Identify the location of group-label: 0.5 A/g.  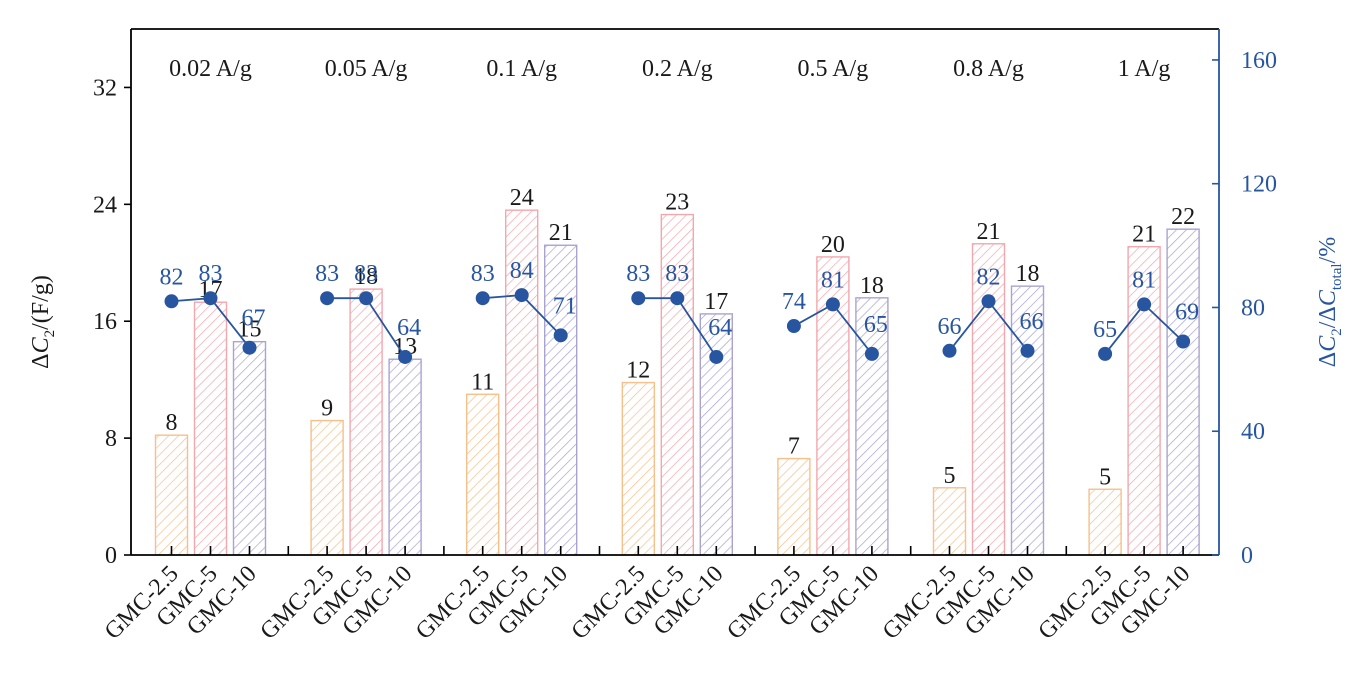
(833, 69).